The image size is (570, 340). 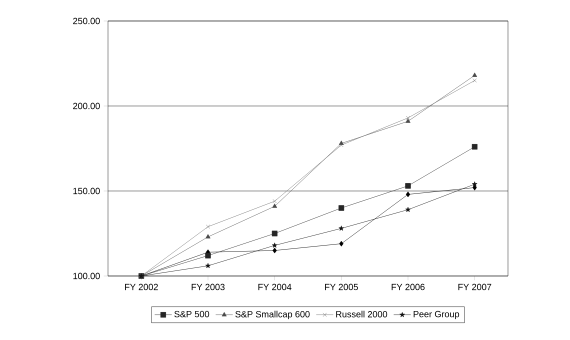 What do you see at coordinates (272, 315) in the screenshot?
I see `legend-label: S&P Smallcap 600` at bounding box center [272, 315].